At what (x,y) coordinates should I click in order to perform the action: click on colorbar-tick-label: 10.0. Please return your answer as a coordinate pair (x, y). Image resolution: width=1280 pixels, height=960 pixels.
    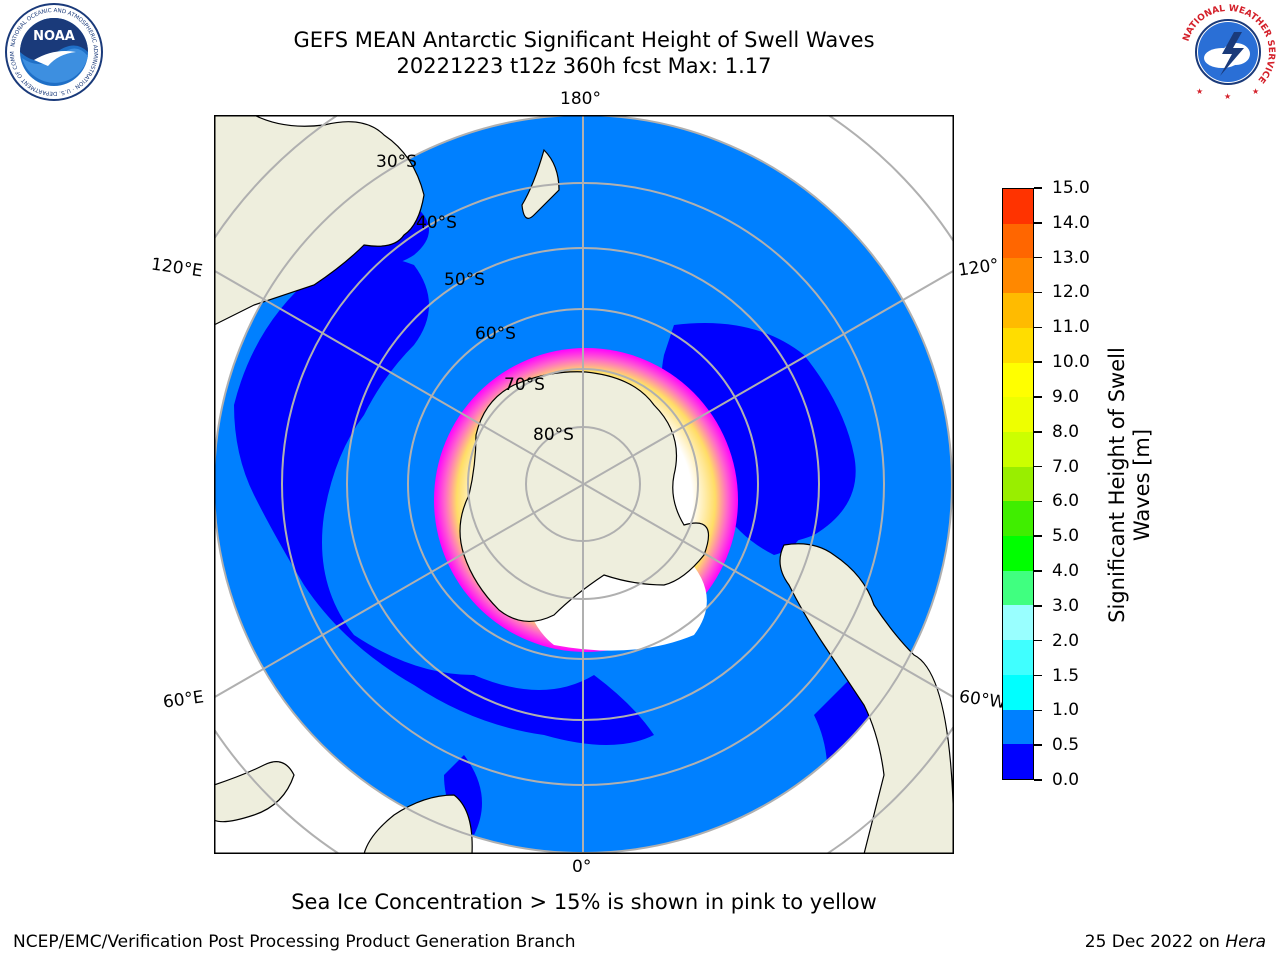
    Looking at the image, I should click on (1071, 362).